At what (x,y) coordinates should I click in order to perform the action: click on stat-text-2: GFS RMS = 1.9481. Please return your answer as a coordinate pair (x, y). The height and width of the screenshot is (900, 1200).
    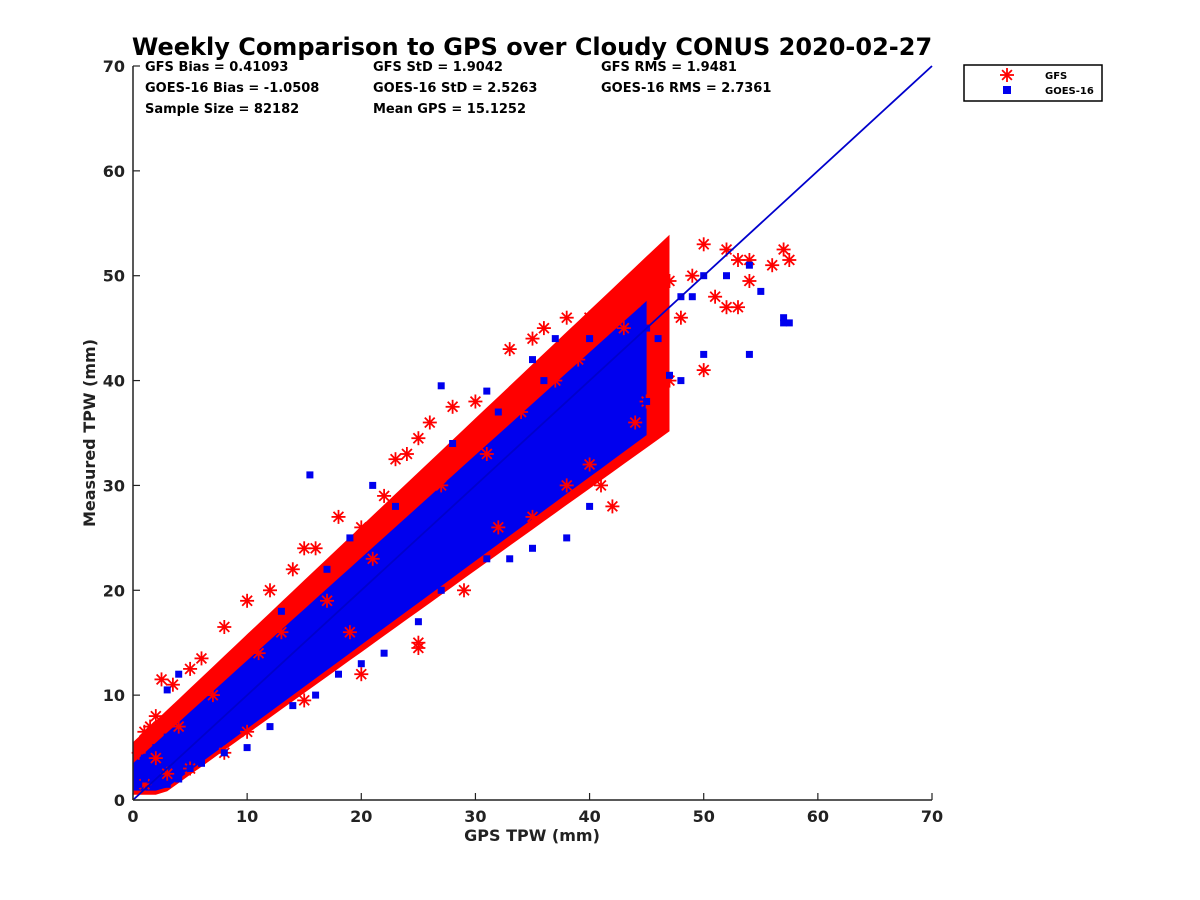
    Looking at the image, I should click on (669, 67).